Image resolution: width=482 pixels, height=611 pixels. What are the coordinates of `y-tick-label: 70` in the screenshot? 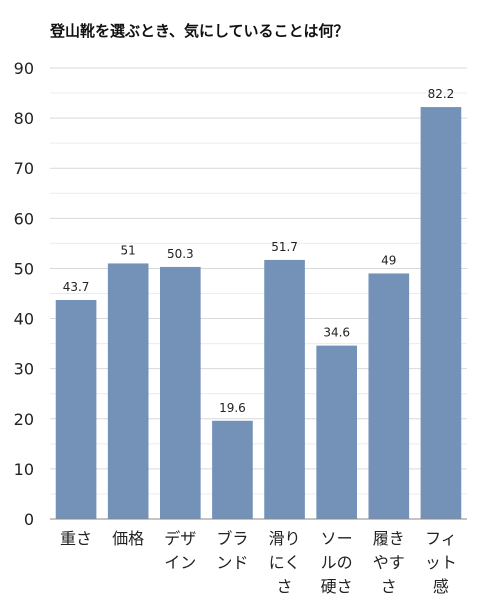 It's located at (24, 168).